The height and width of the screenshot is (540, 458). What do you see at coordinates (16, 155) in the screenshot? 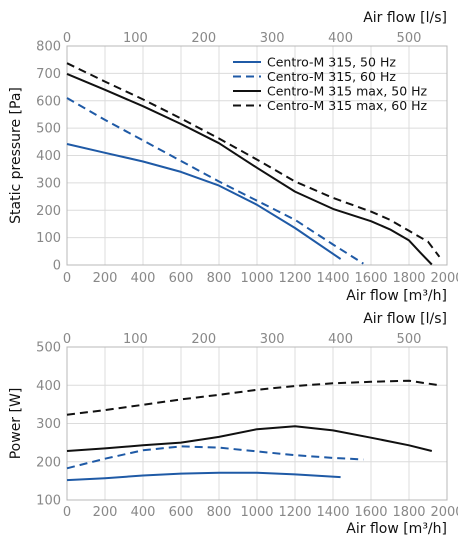
I see `y-axis-label: Static pressure [Pa]` at bounding box center [16, 155].